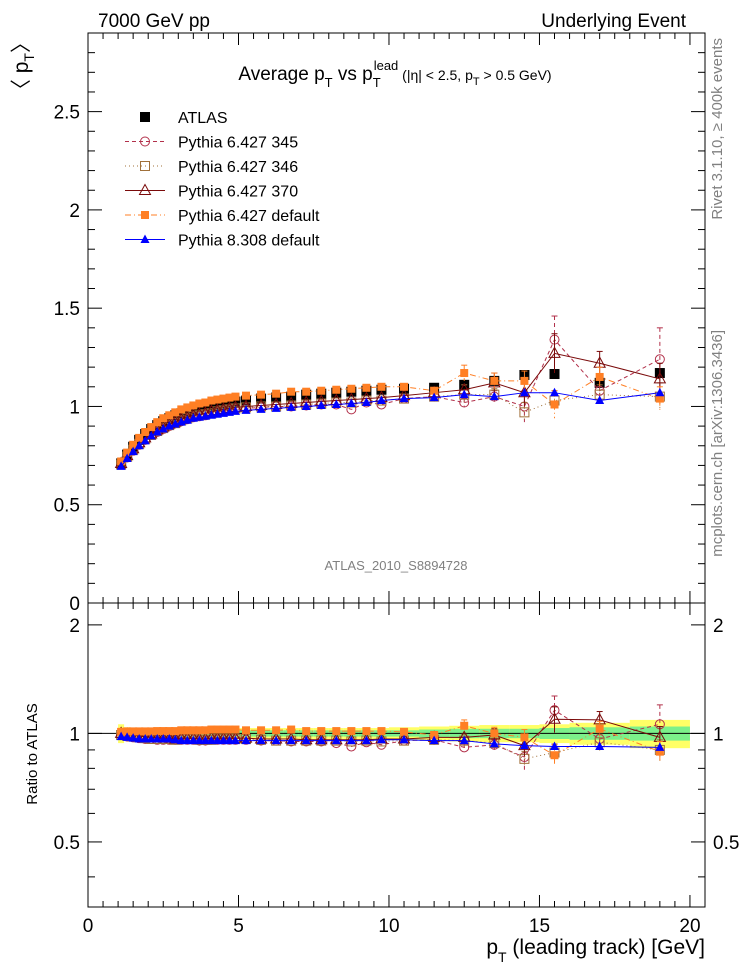 The width and height of the screenshot is (746, 972). What do you see at coordinates (689, 926) in the screenshot?
I see `x-tick-label: 20` at bounding box center [689, 926].